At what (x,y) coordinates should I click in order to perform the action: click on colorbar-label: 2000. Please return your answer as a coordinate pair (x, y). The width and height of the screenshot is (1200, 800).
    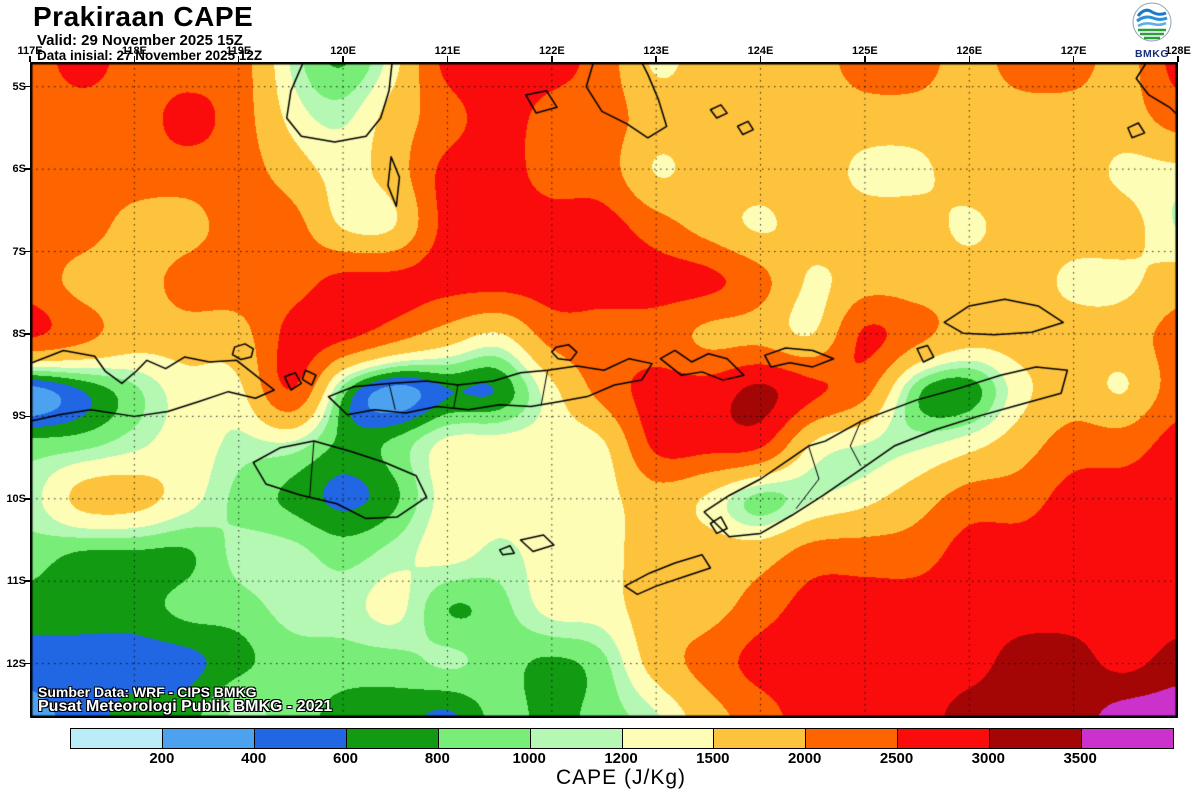
    Looking at the image, I should click on (804, 758).